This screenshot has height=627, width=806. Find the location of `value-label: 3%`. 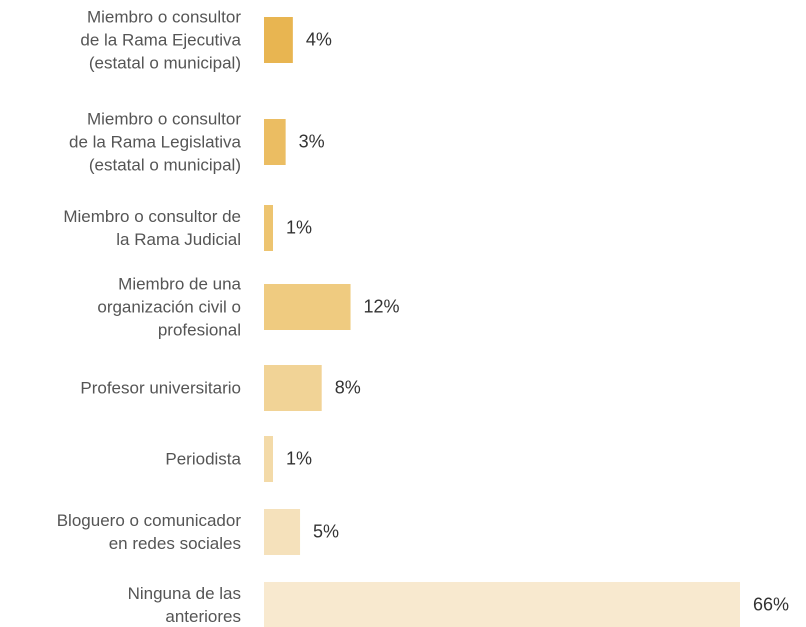

value-label: 3% is located at coordinates (311, 141).